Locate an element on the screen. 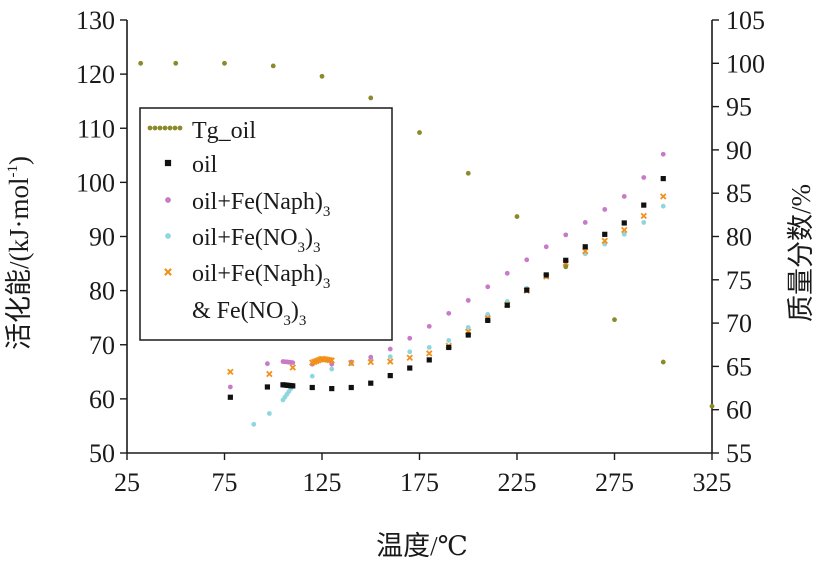 The height and width of the screenshot is (563, 830). y-right-tick-label: 90 is located at coordinates (739, 150).